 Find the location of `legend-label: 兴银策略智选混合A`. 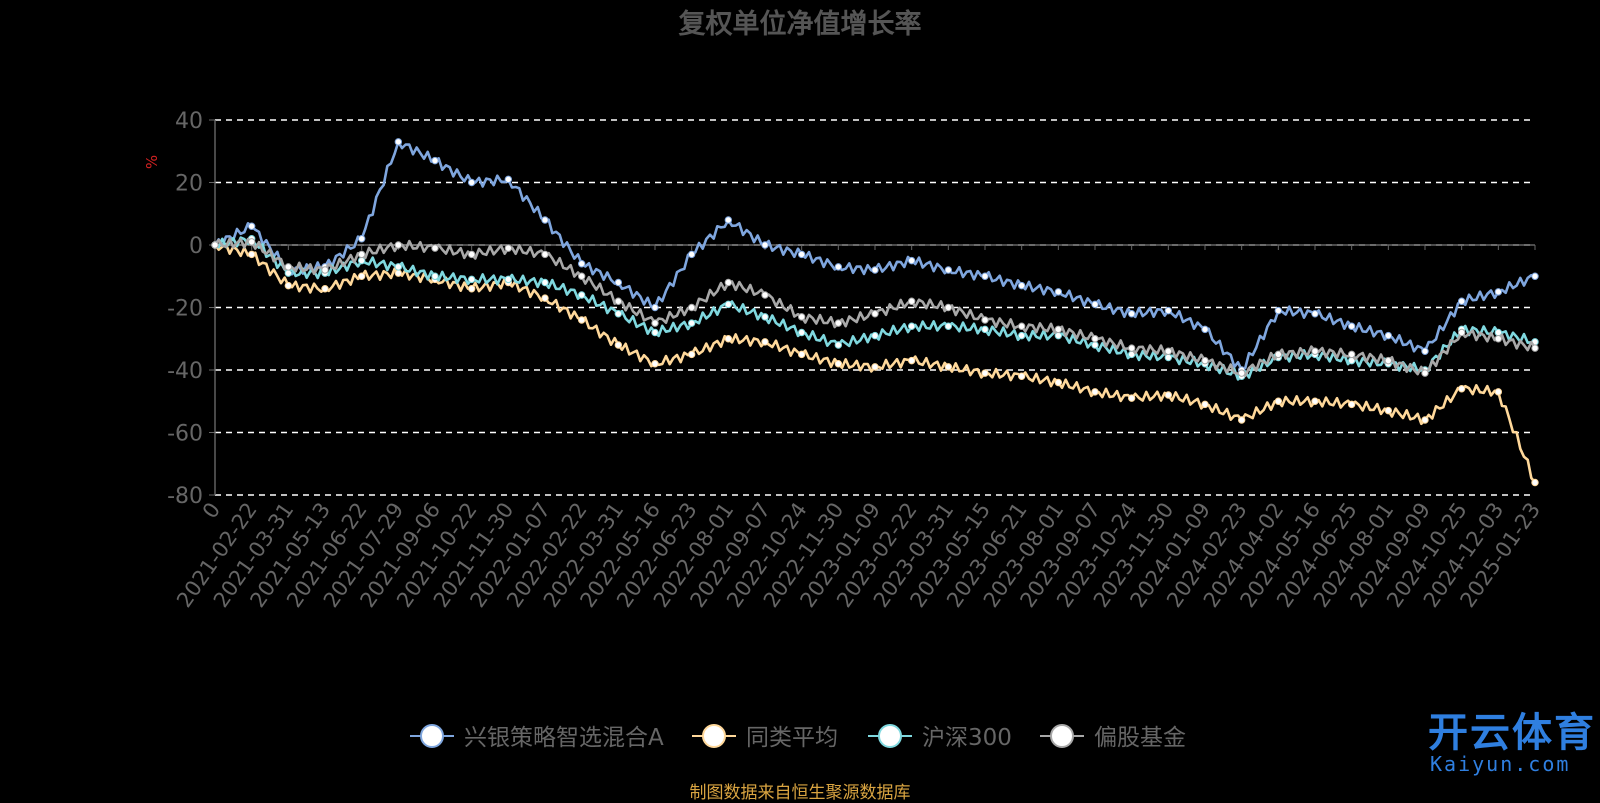

legend-label: 兴银策略智选混合A is located at coordinates (564, 738).